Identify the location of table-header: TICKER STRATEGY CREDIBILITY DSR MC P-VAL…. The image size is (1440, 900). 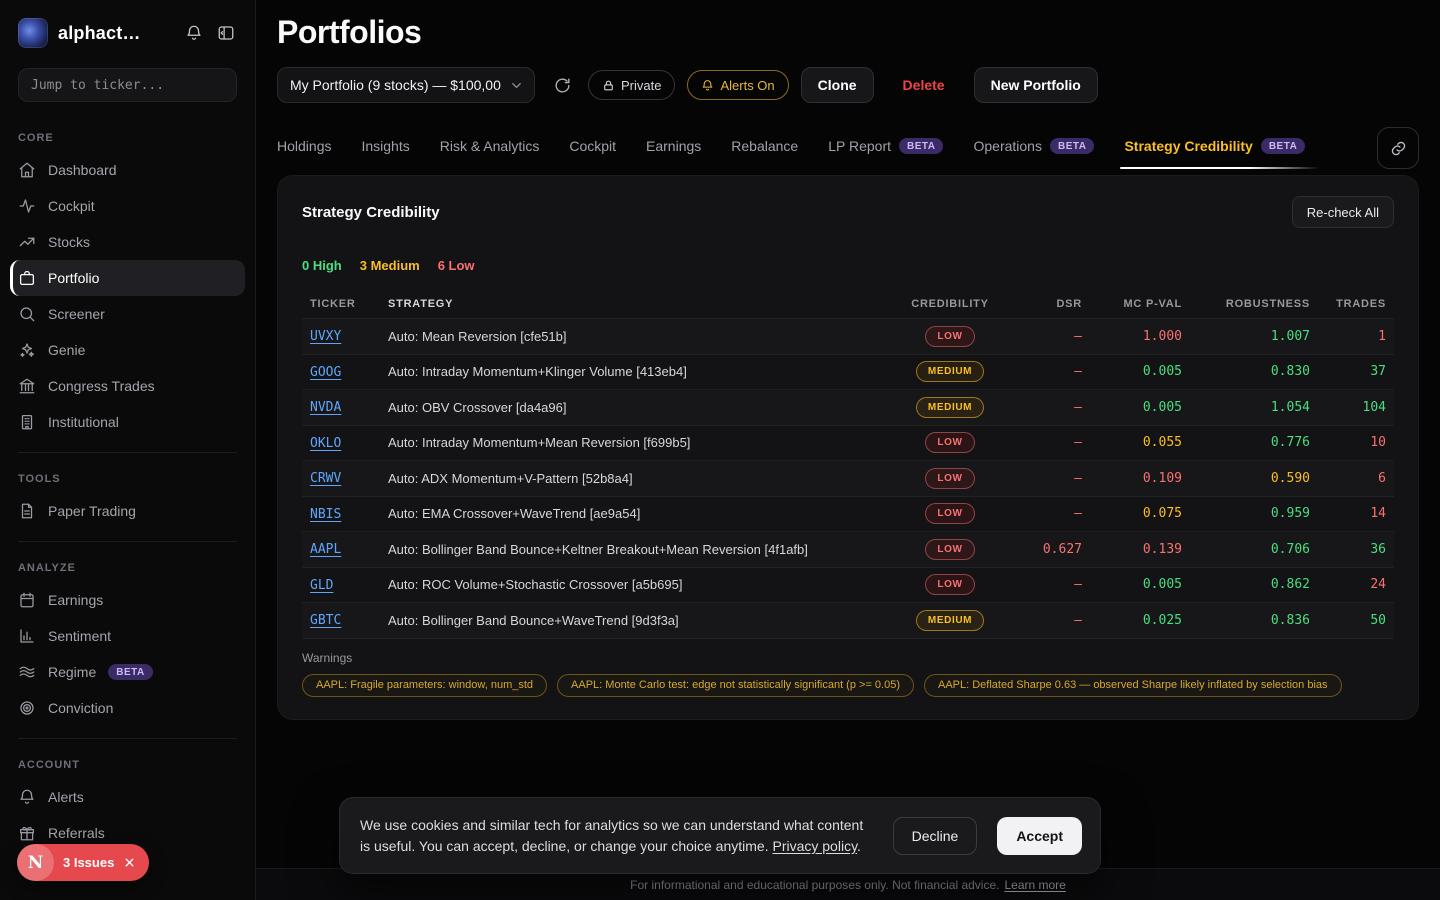
(848, 304).